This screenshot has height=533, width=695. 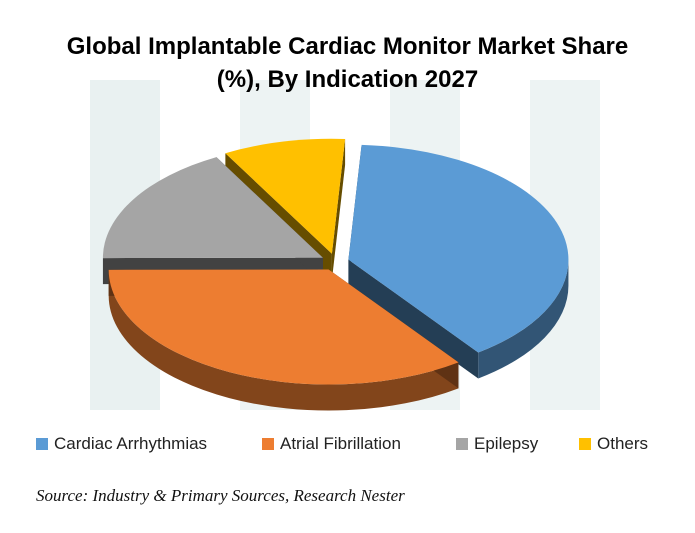 I want to click on pie-slice-wall-others, so click(x=338, y=209).